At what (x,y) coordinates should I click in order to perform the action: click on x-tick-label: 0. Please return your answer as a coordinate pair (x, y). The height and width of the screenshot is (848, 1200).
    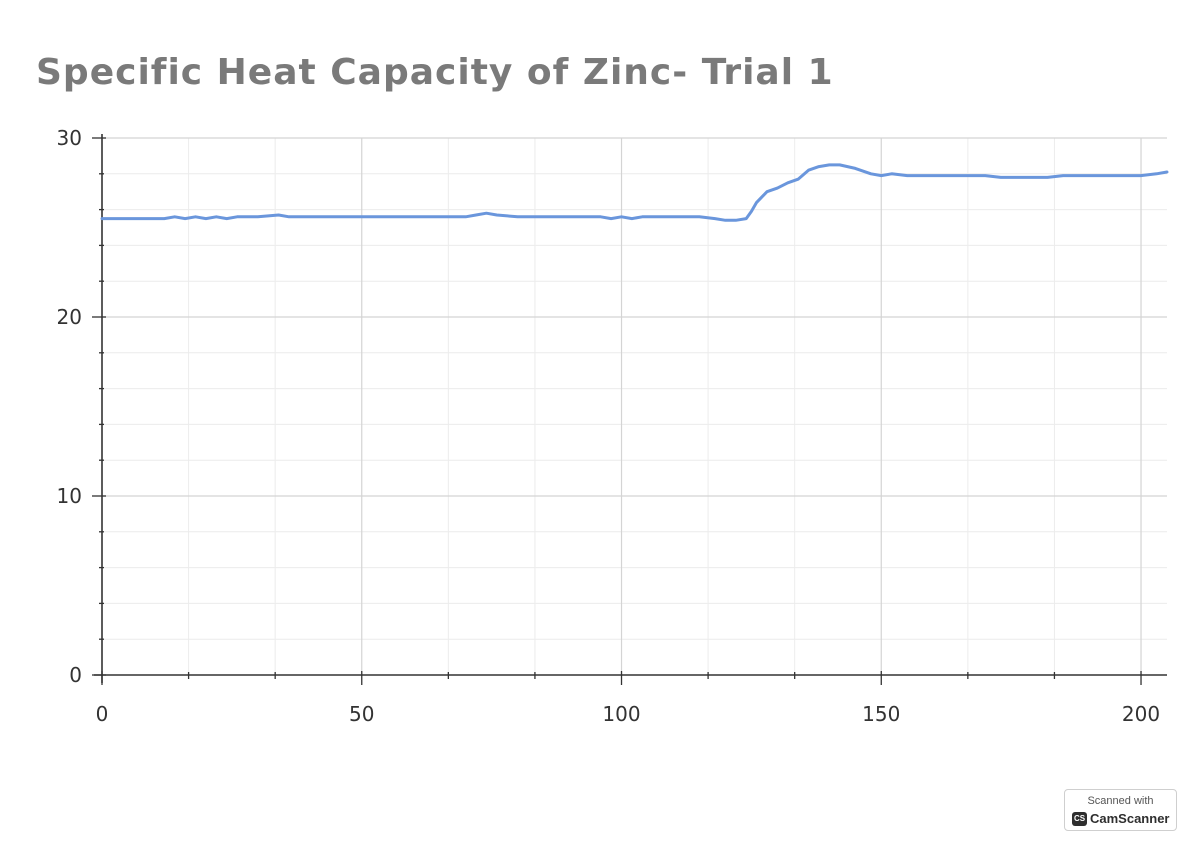
    Looking at the image, I should click on (102, 714).